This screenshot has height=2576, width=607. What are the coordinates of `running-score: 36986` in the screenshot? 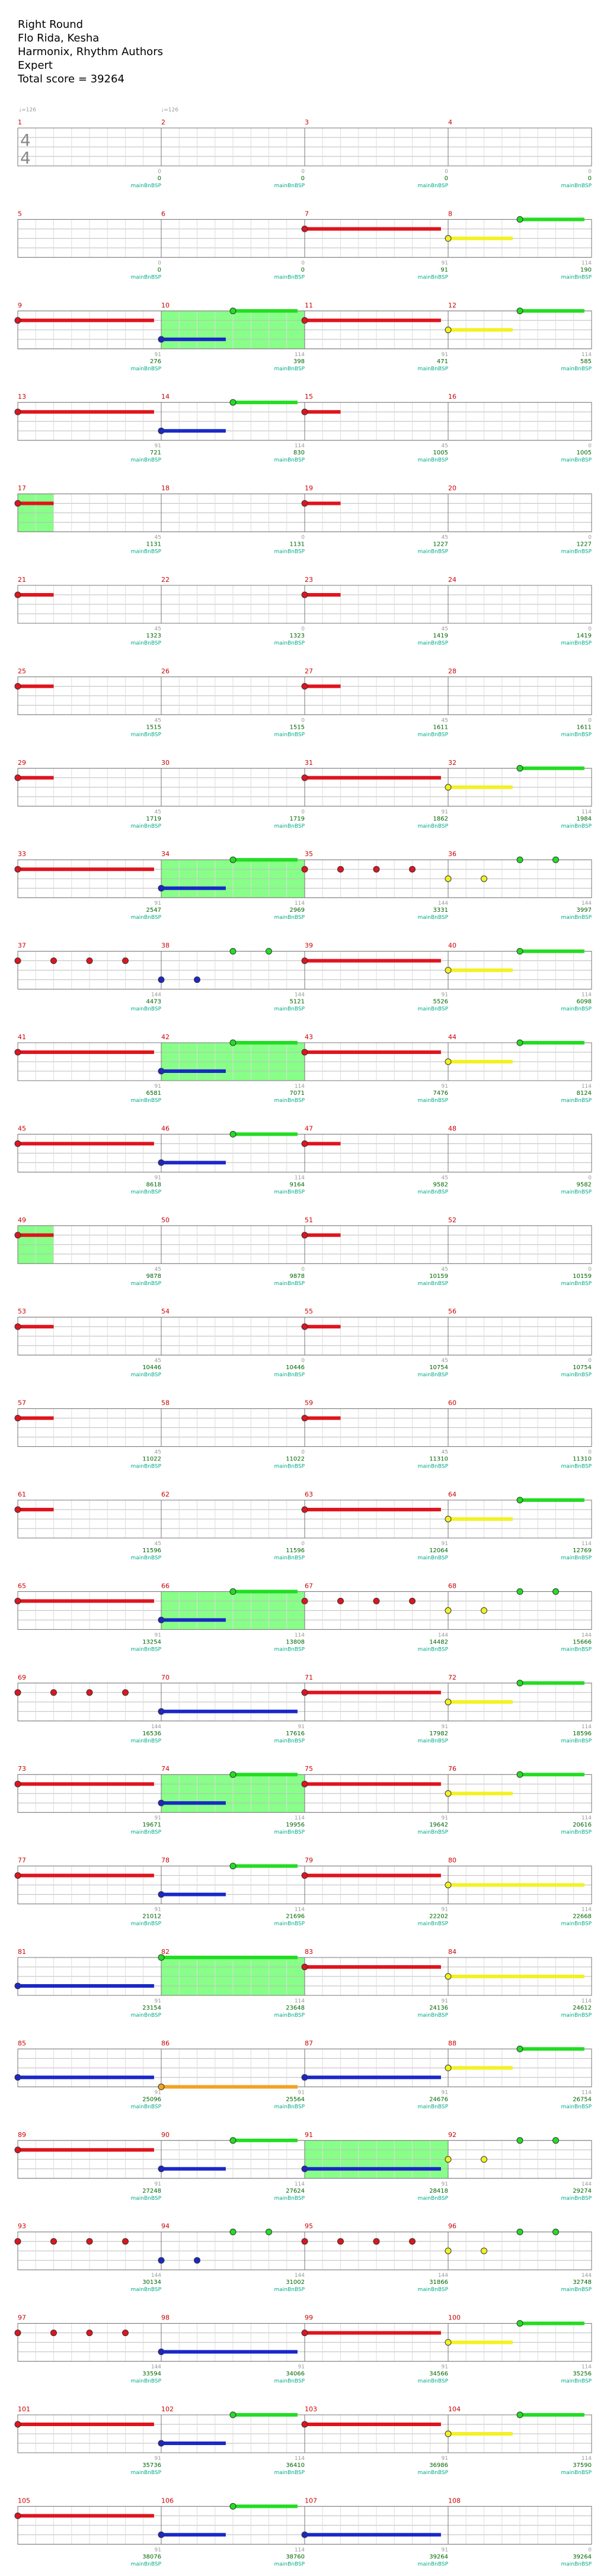 It's located at (438, 2465).